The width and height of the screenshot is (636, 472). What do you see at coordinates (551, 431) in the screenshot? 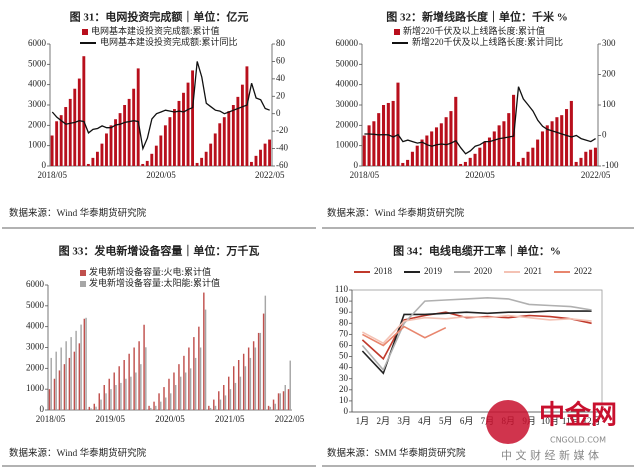
I see `logo: 中金网 CNGOLD.COM 中 文 财 经 新 媒 体` at bounding box center [551, 431].